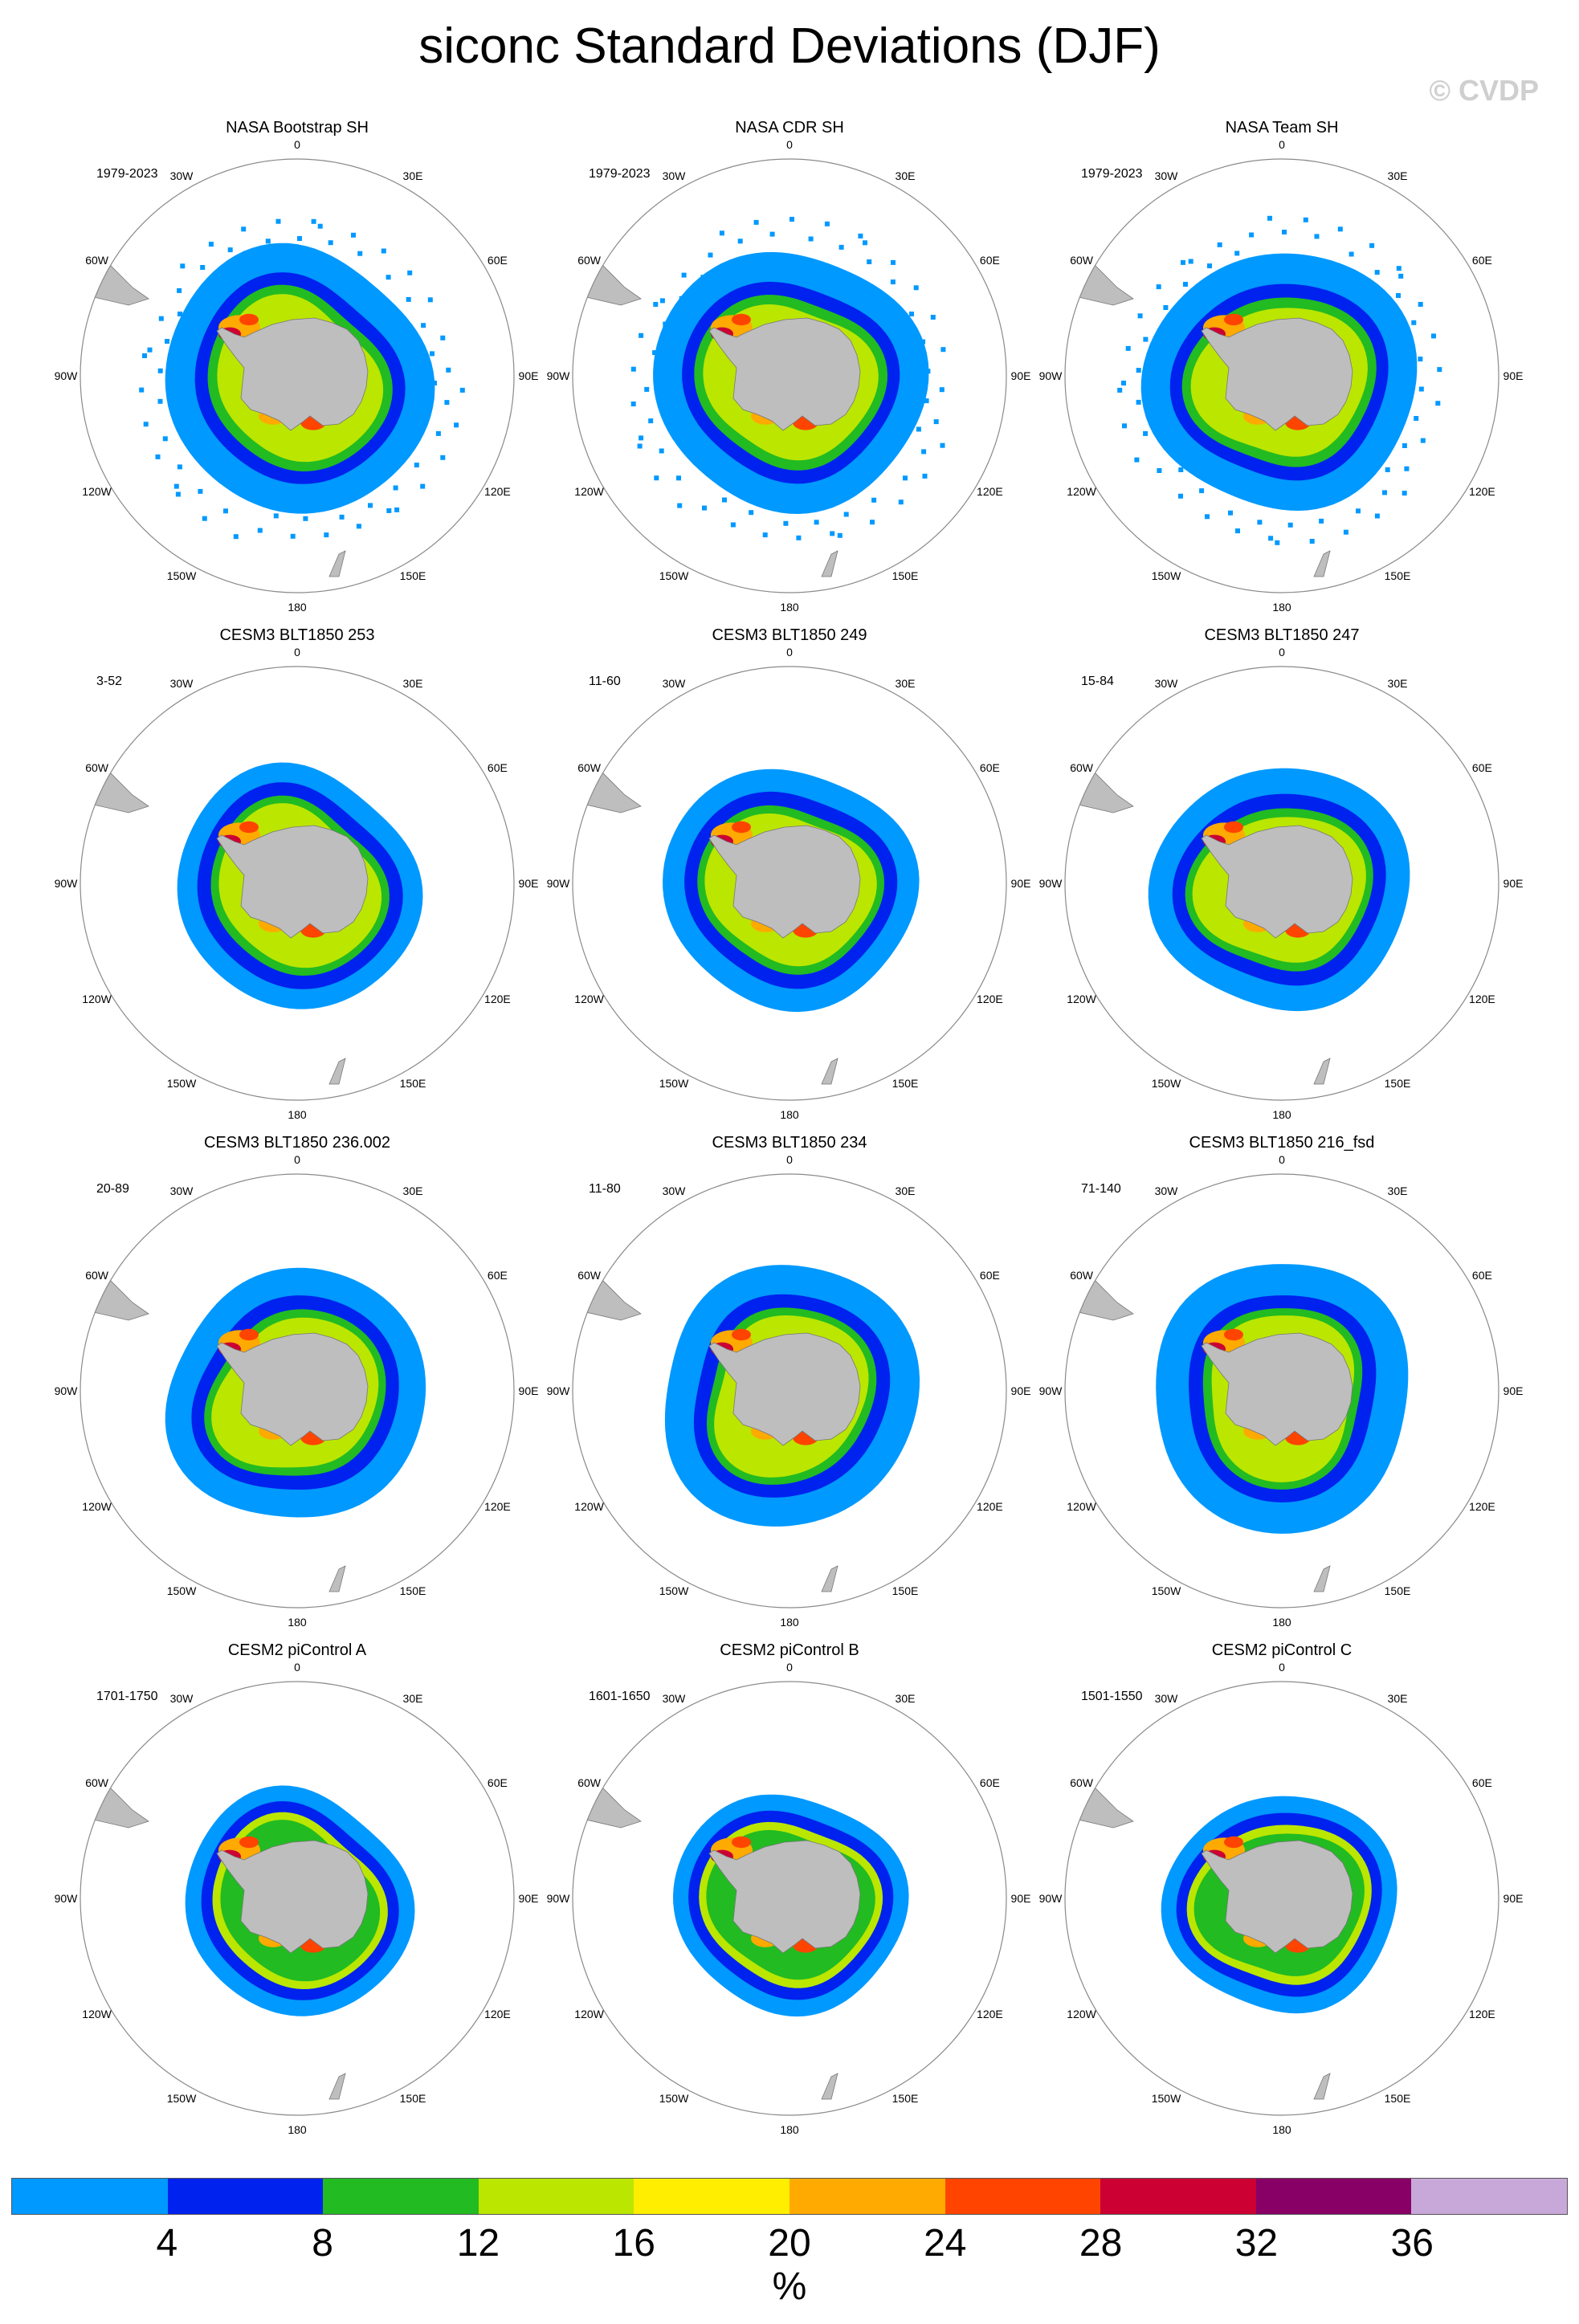  What do you see at coordinates (1166, 1084) in the screenshot?
I see `longitude-label: 150W` at bounding box center [1166, 1084].